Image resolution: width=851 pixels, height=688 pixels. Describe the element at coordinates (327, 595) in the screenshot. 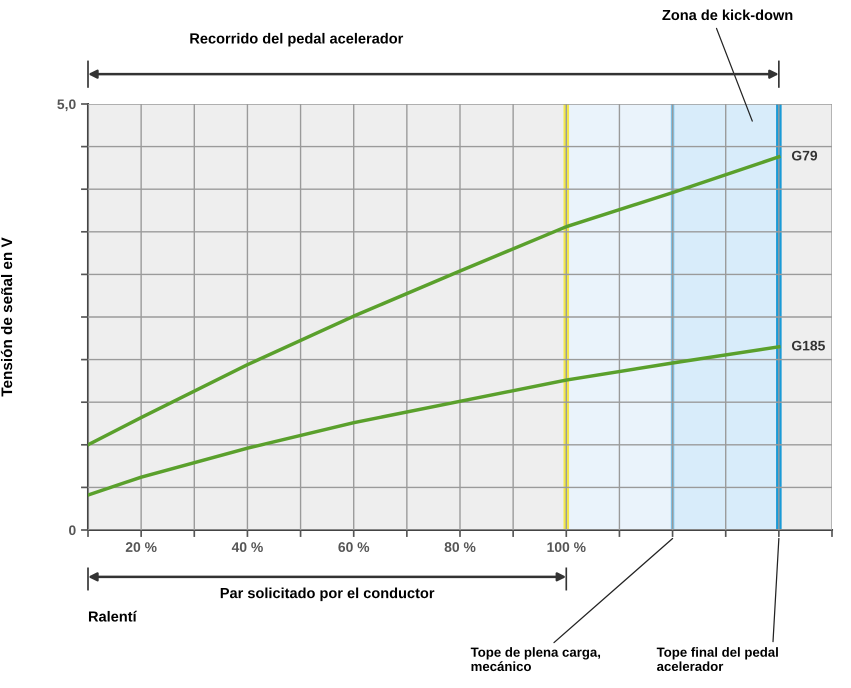

I see `text: Par solicitado por el conductor` at that location.